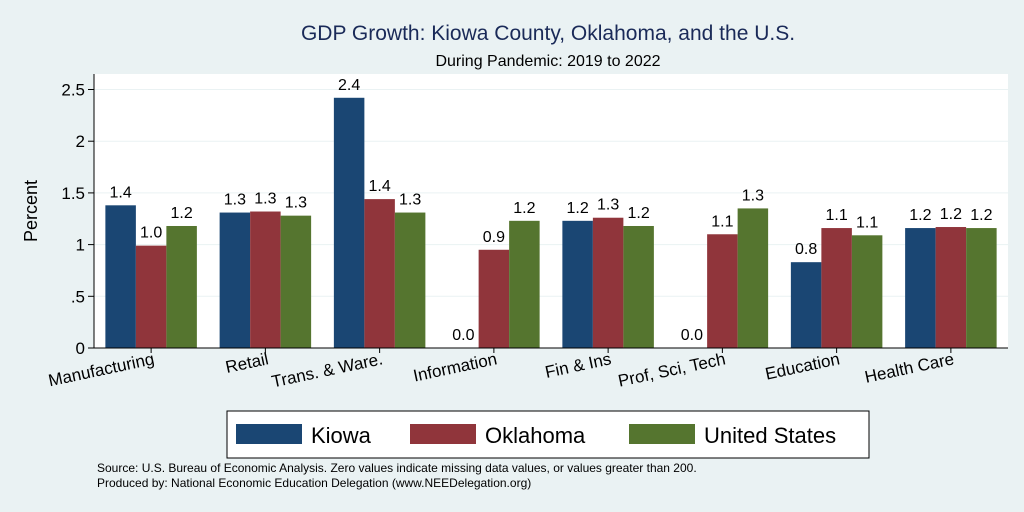  Describe the element at coordinates (909, 367) in the screenshot. I see `x-category-label: Health Care` at that location.